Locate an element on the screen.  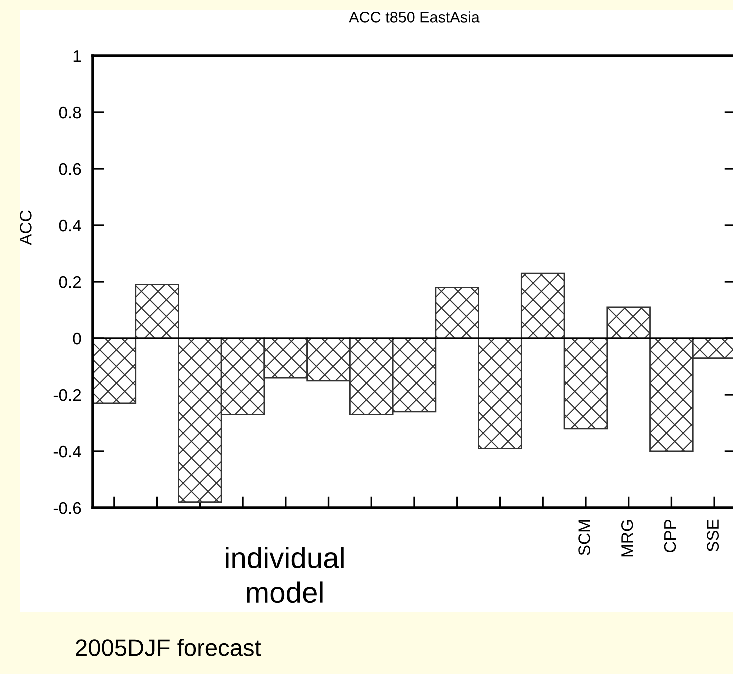
text: individual model is located at coordinates (285, 575).